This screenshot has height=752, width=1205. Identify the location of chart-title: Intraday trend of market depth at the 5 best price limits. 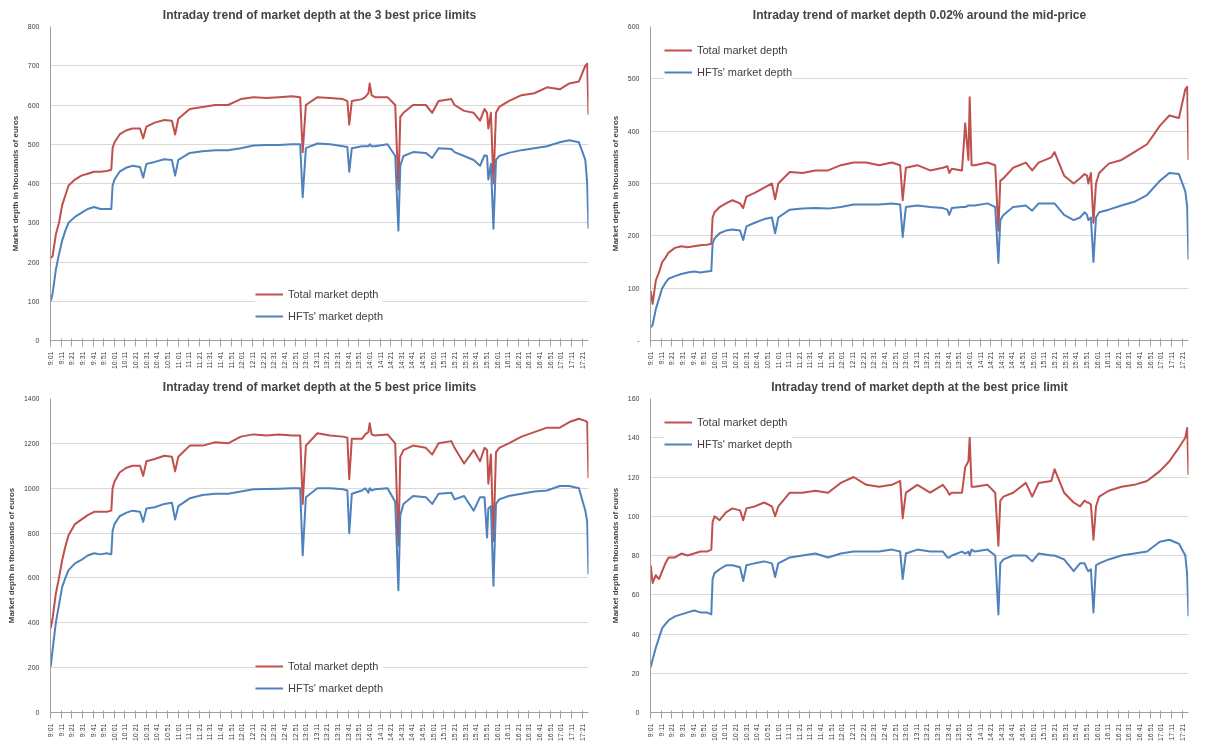
(319, 386).